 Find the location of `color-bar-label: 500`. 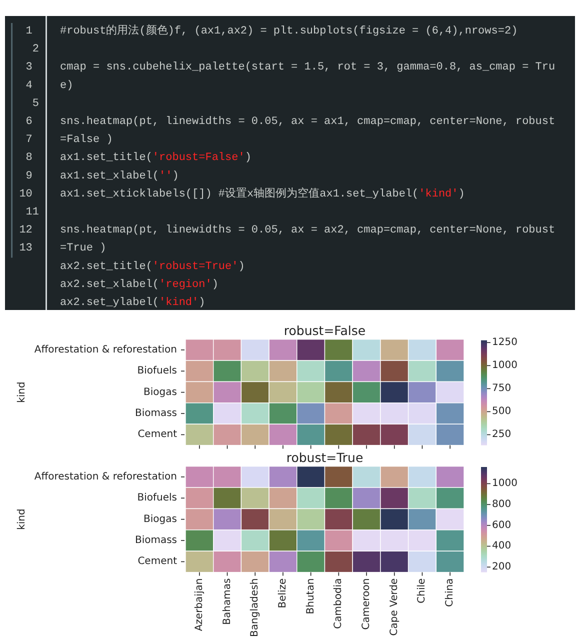

color-bar-label: 500 is located at coordinates (502, 412).